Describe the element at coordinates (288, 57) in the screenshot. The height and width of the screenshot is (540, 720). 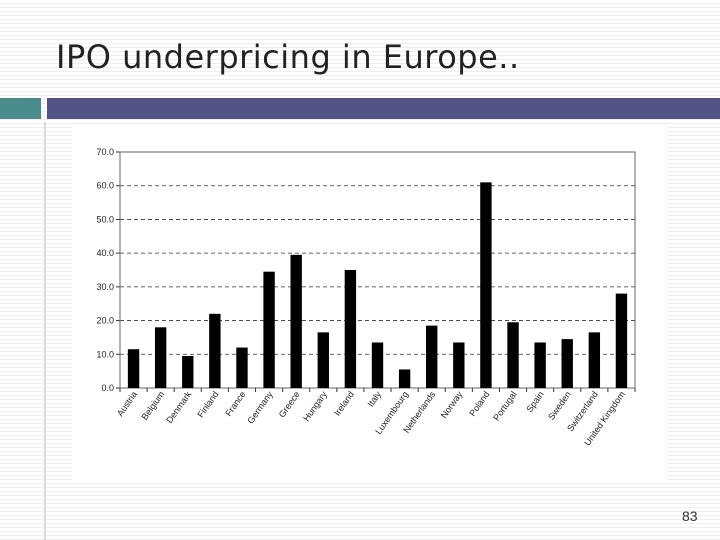
I see `slide-title: IPO underpricing in Europe..` at that location.